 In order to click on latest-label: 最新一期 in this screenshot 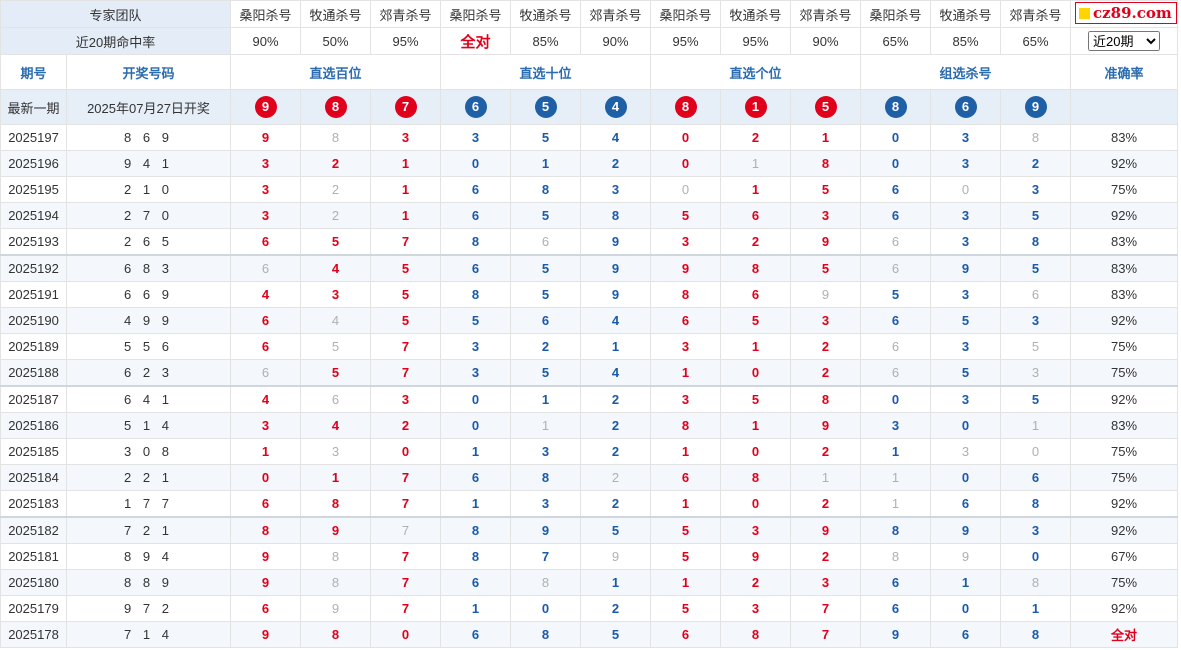, I will do `click(33, 107)`.